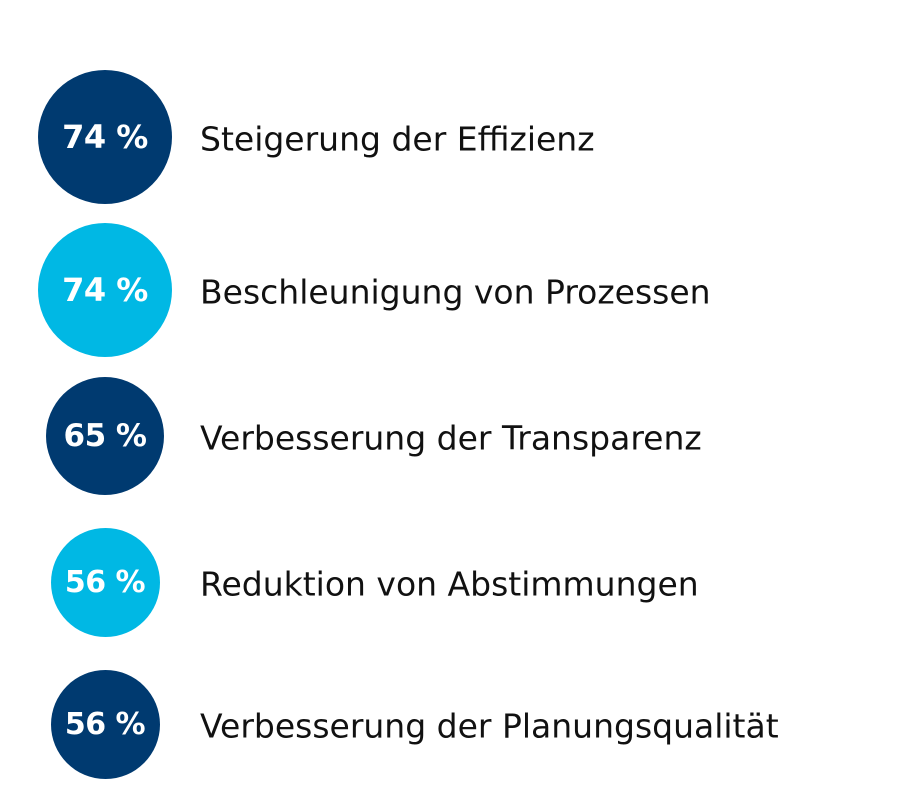 The image size is (900, 800). I want to click on item-label: Beschleunigung von Prozessen, so click(455, 292).